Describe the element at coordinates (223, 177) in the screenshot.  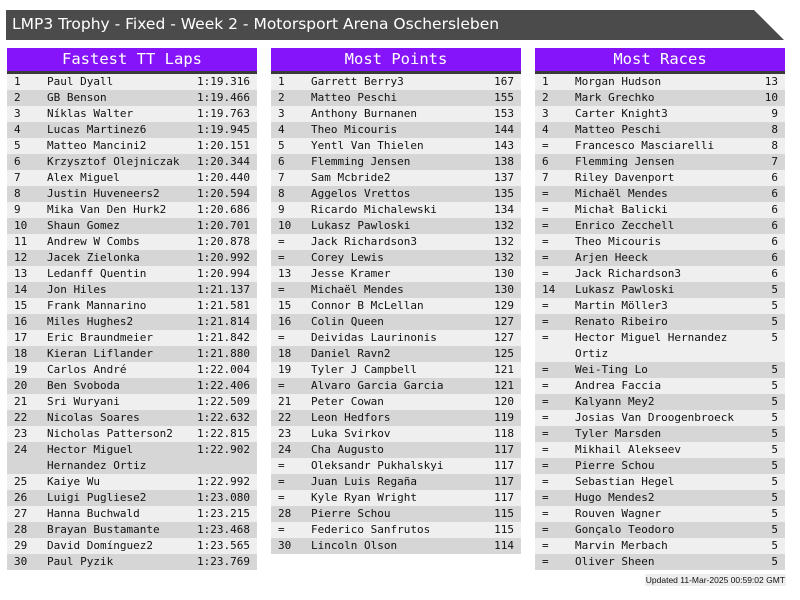
I see `value-cell: 1:20.440` at that location.